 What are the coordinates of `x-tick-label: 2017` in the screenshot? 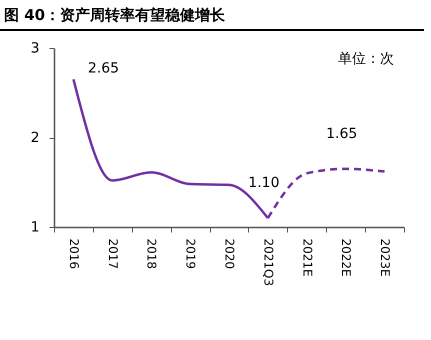 It's located at (113, 254).